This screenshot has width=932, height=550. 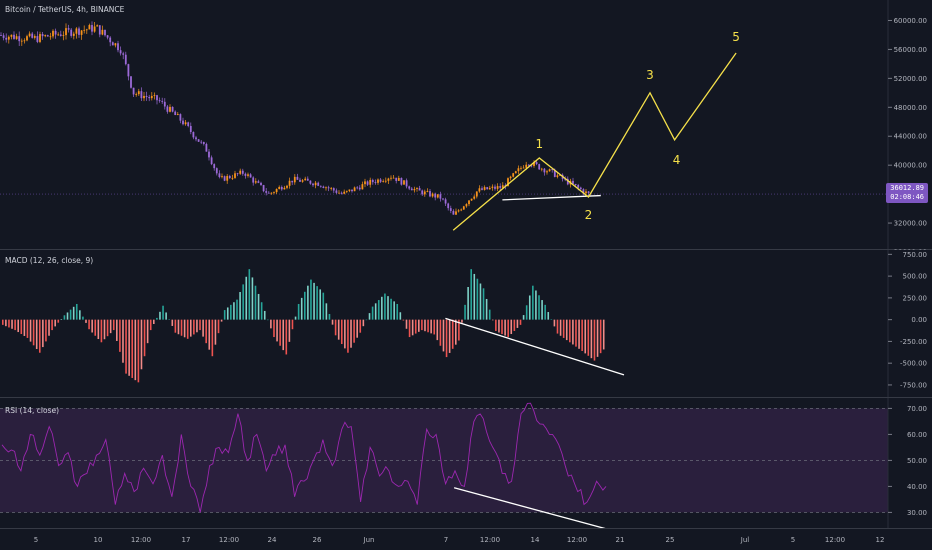 What do you see at coordinates (620, 540) in the screenshot?
I see `time-tick-label: 21` at bounding box center [620, 540].